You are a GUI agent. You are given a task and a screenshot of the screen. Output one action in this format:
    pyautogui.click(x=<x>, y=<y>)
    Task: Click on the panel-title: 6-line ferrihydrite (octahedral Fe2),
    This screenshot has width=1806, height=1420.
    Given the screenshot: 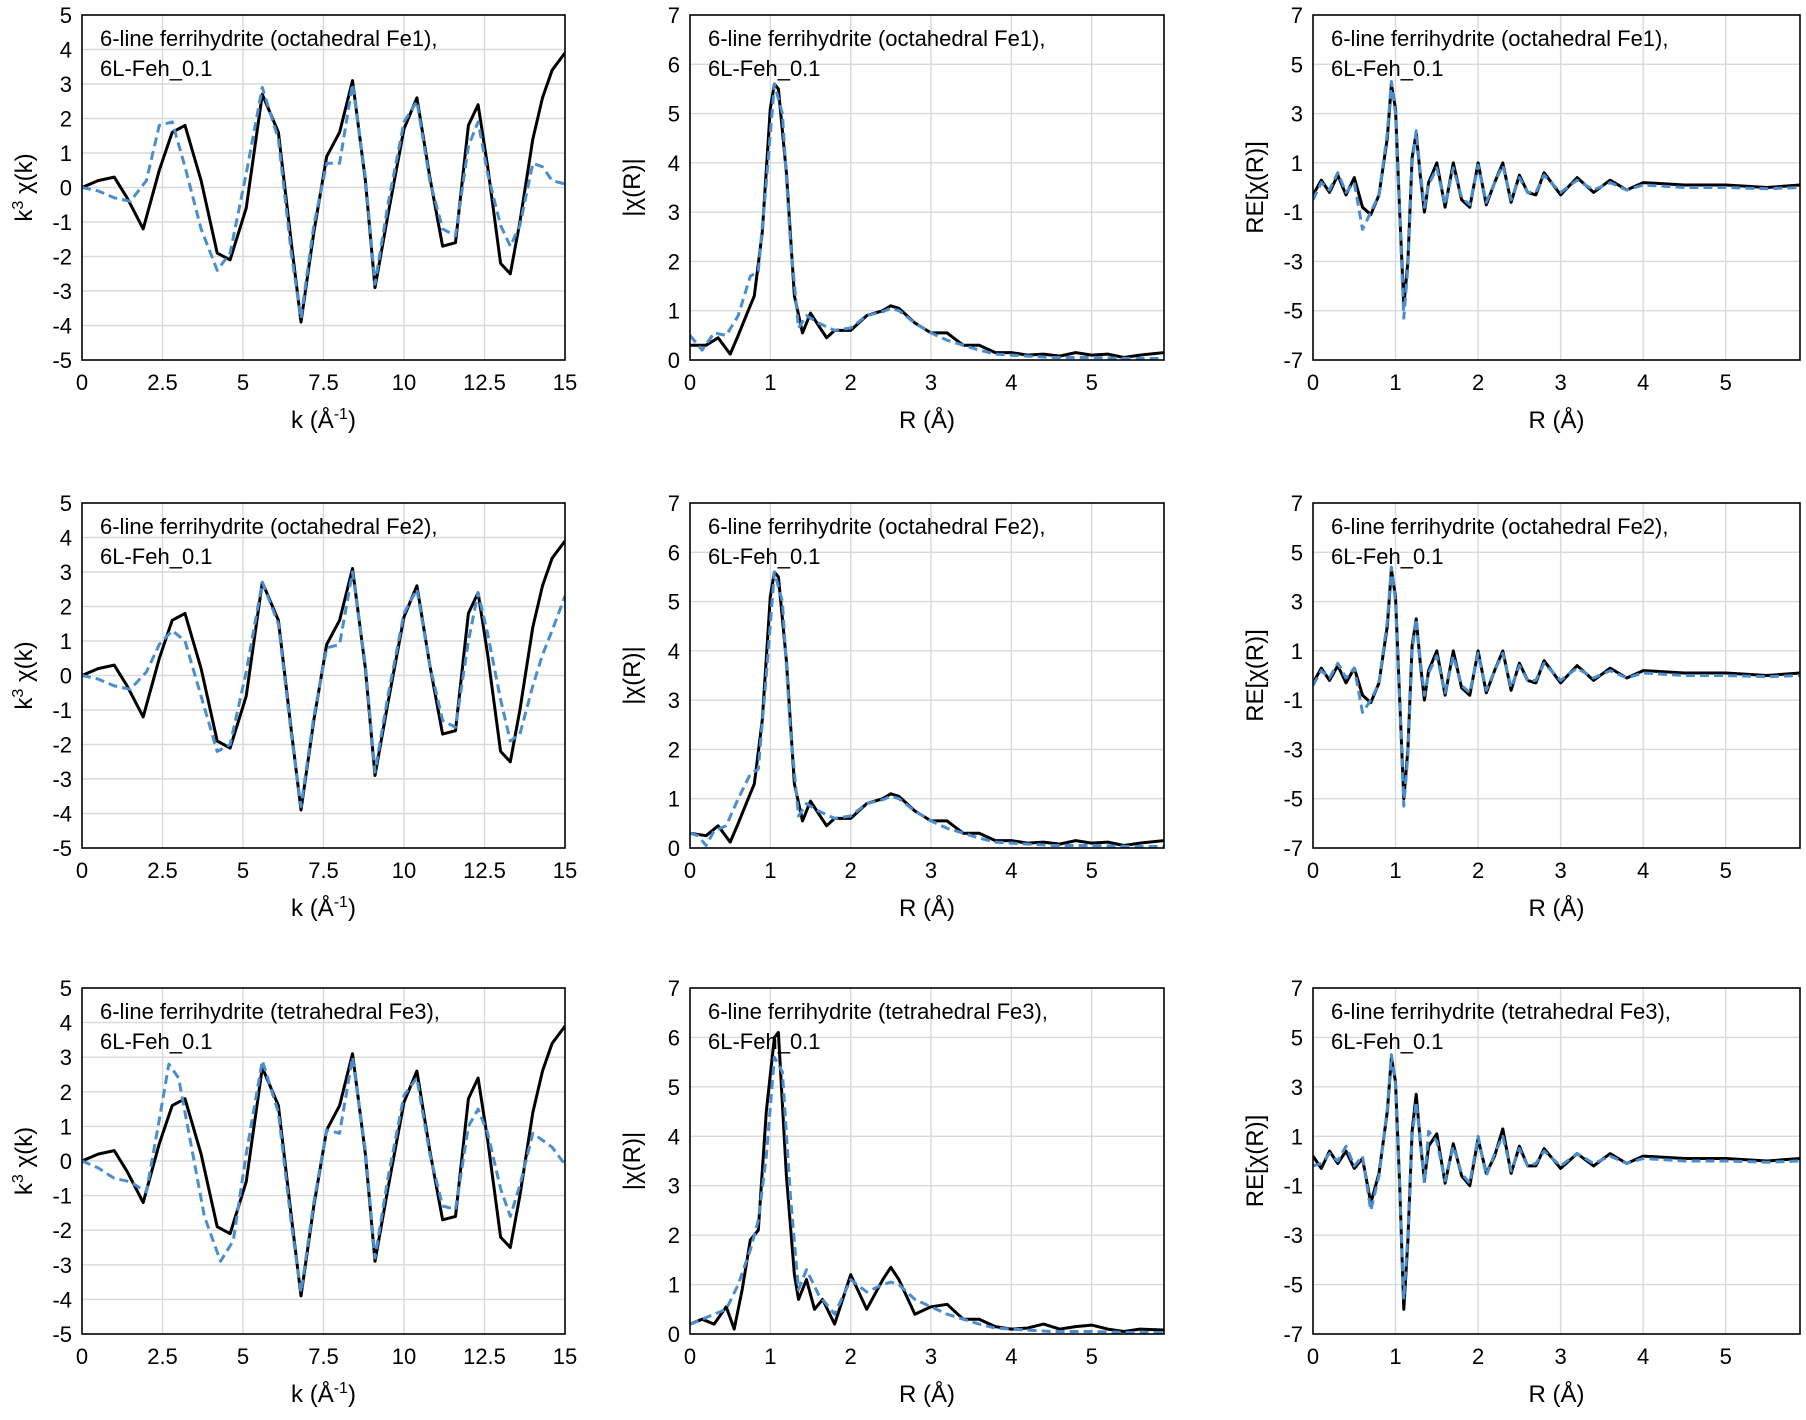 What is the action you would take?
    pyautogui.click(x=876, y=526)
    